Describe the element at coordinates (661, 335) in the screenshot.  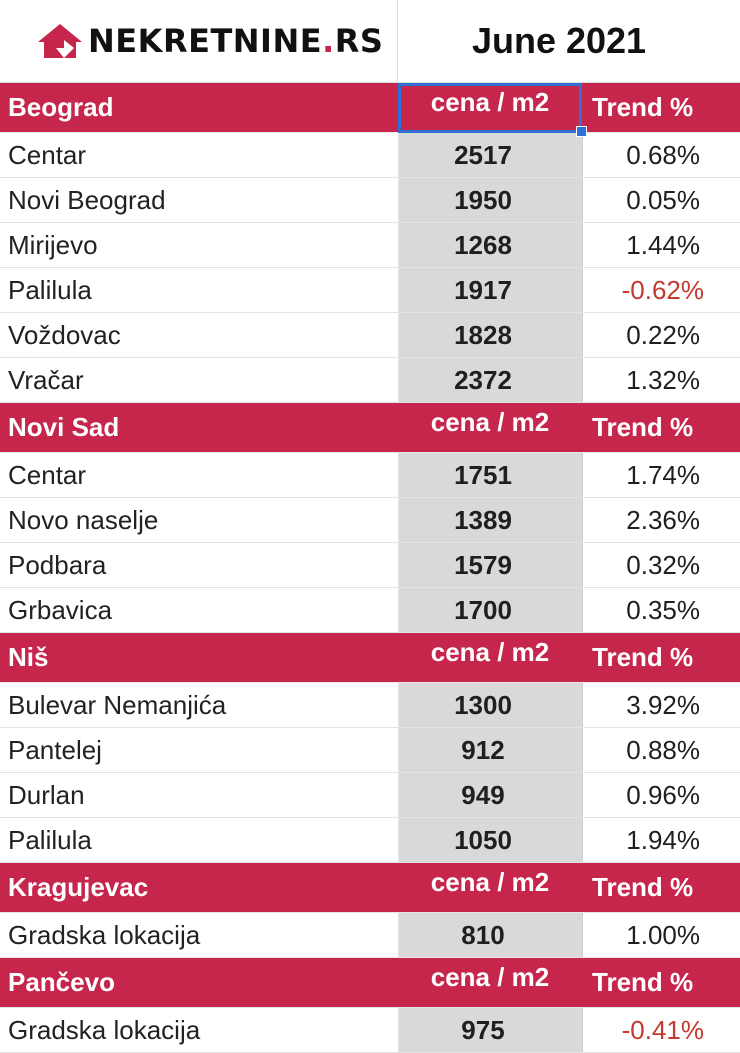
I see `trend-cell: 0.22%` at that location.